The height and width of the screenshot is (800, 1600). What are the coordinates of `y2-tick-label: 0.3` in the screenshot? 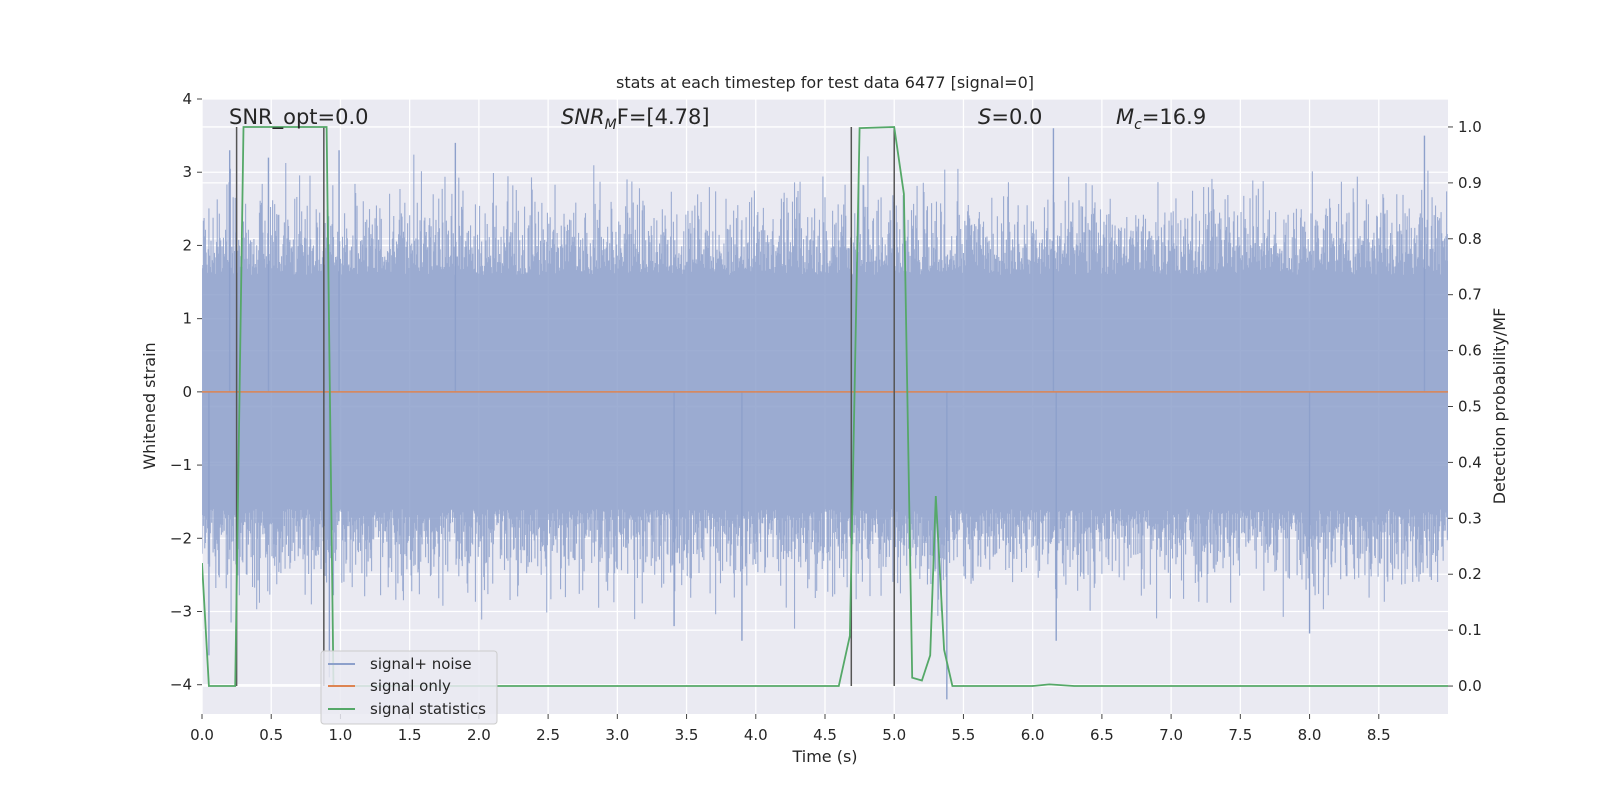 It's located at (1470, 518).